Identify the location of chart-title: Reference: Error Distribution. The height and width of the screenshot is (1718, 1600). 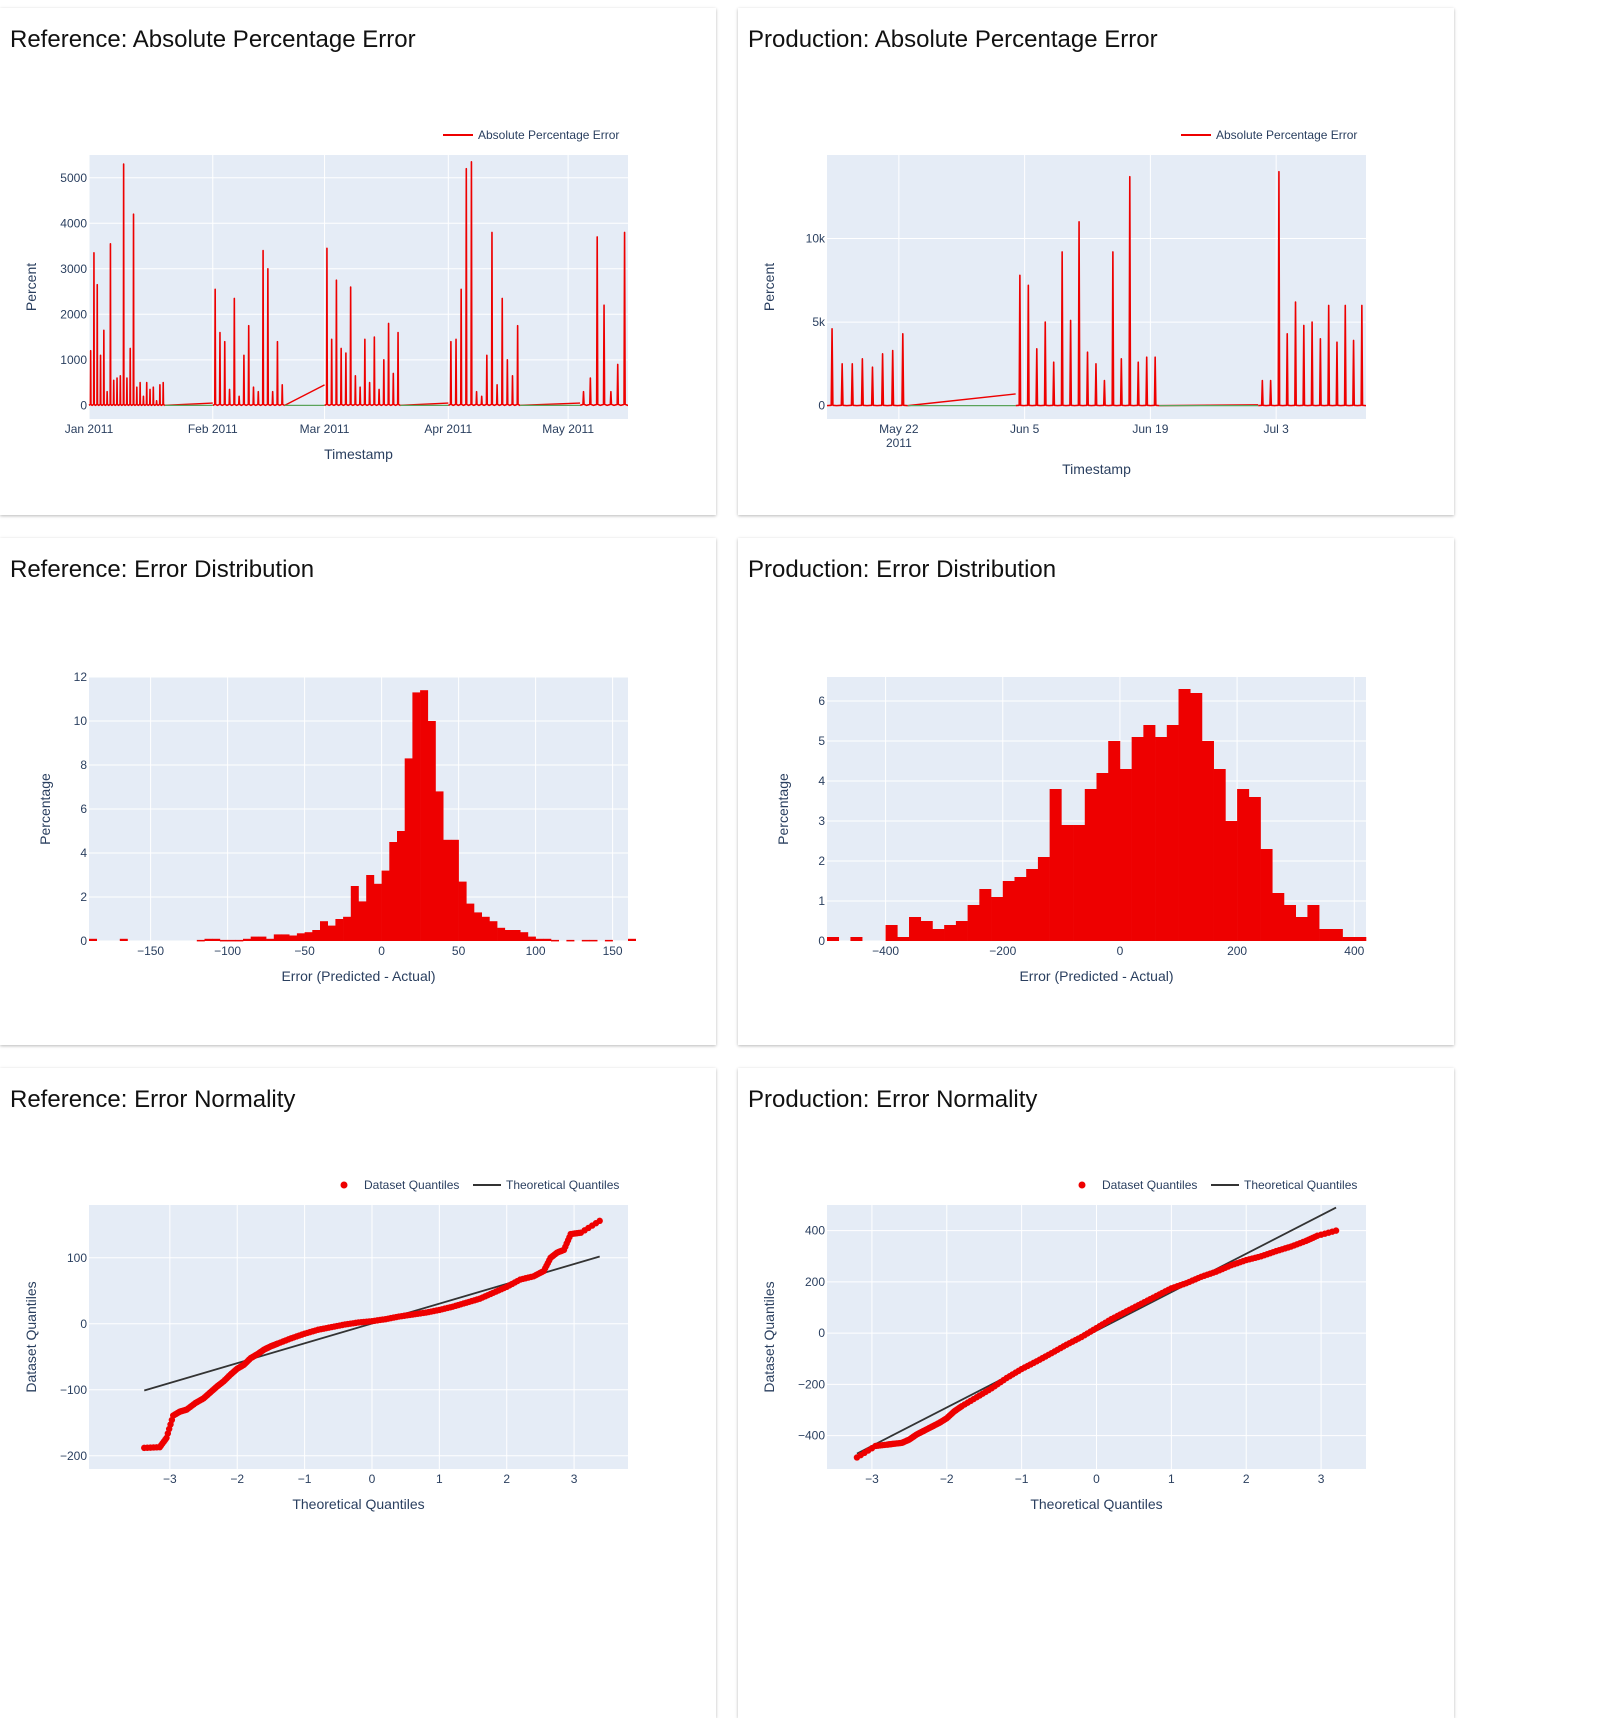
(162, 569).